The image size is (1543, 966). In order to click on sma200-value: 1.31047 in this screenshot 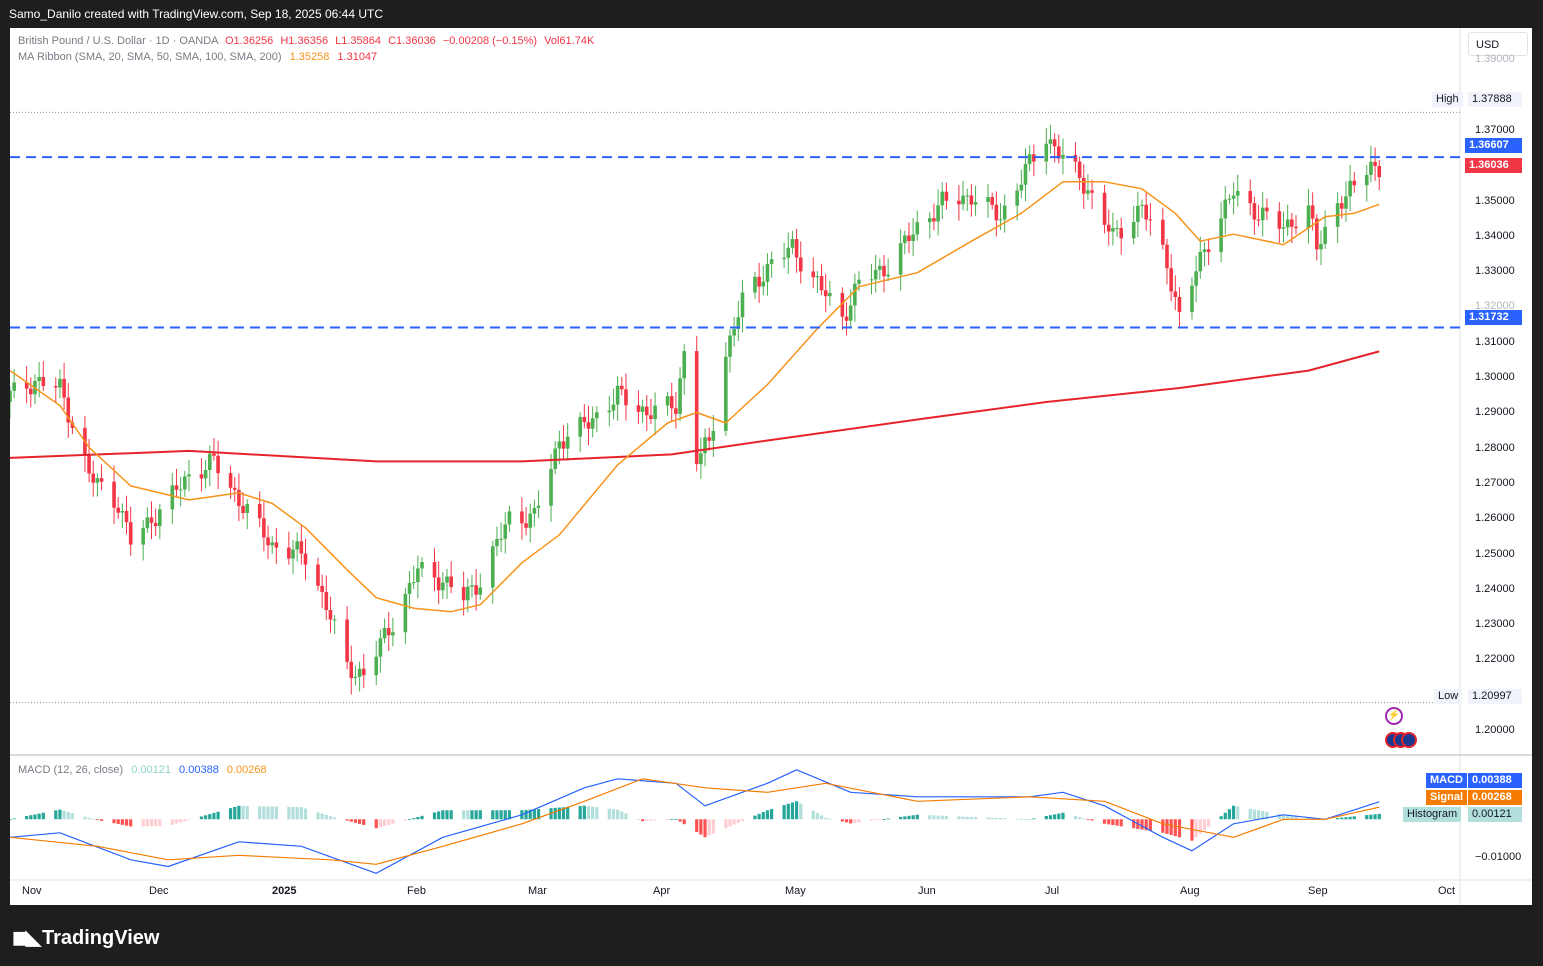, I will do `click(357, 57)`.